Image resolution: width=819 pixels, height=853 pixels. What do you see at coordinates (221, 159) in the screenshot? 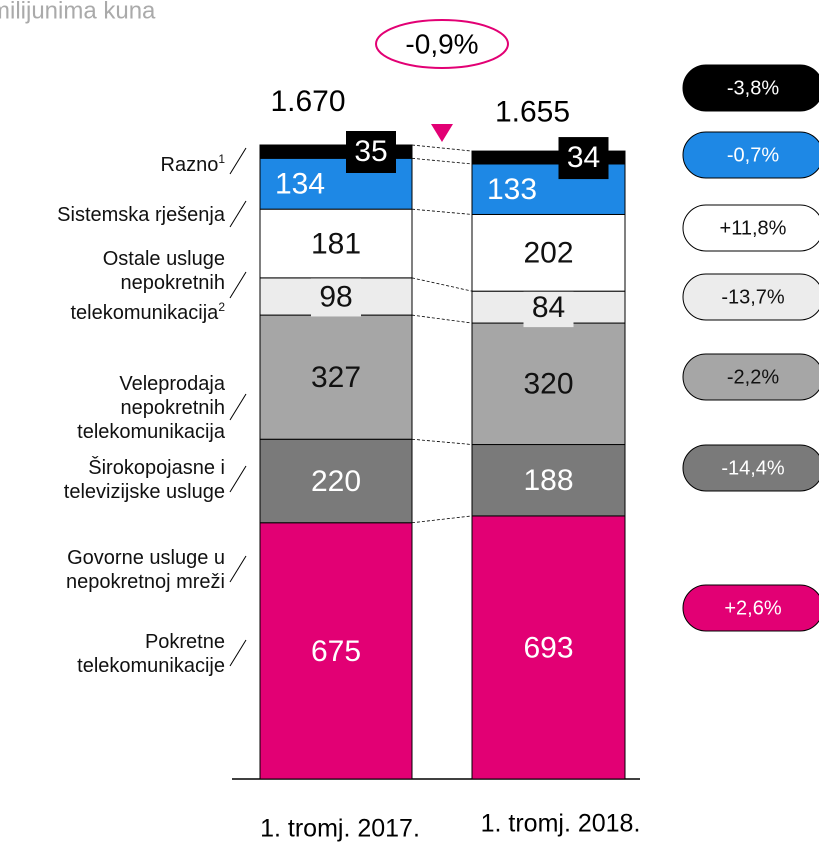
I see `footnote: 1` at bounding box center [221, 159].